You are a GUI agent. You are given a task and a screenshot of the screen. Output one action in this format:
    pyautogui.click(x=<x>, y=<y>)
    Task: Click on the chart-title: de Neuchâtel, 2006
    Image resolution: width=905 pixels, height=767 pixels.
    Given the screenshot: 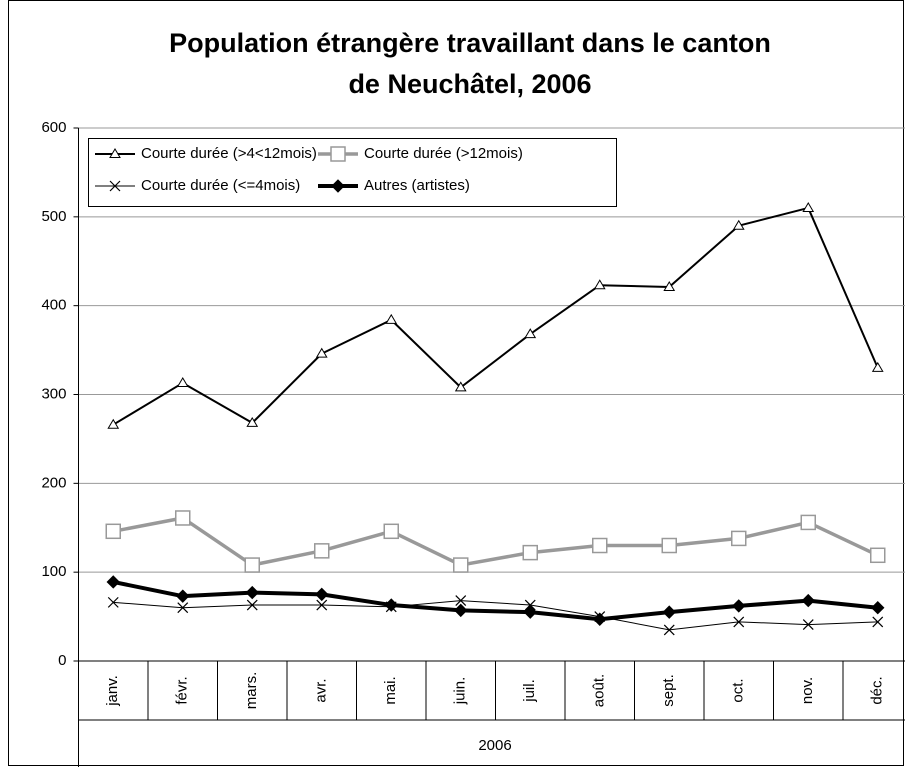 What is the action you would take?
    pyautogui.click(x=469, y=84)
    